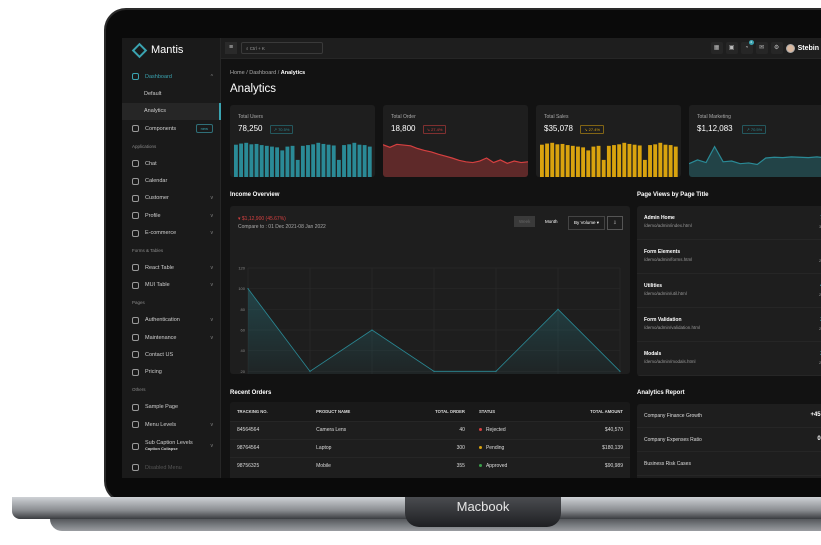  I want to click on page-view-row: Admin Home/demo/admin/index.html 779 31.74, so click(729, 223).